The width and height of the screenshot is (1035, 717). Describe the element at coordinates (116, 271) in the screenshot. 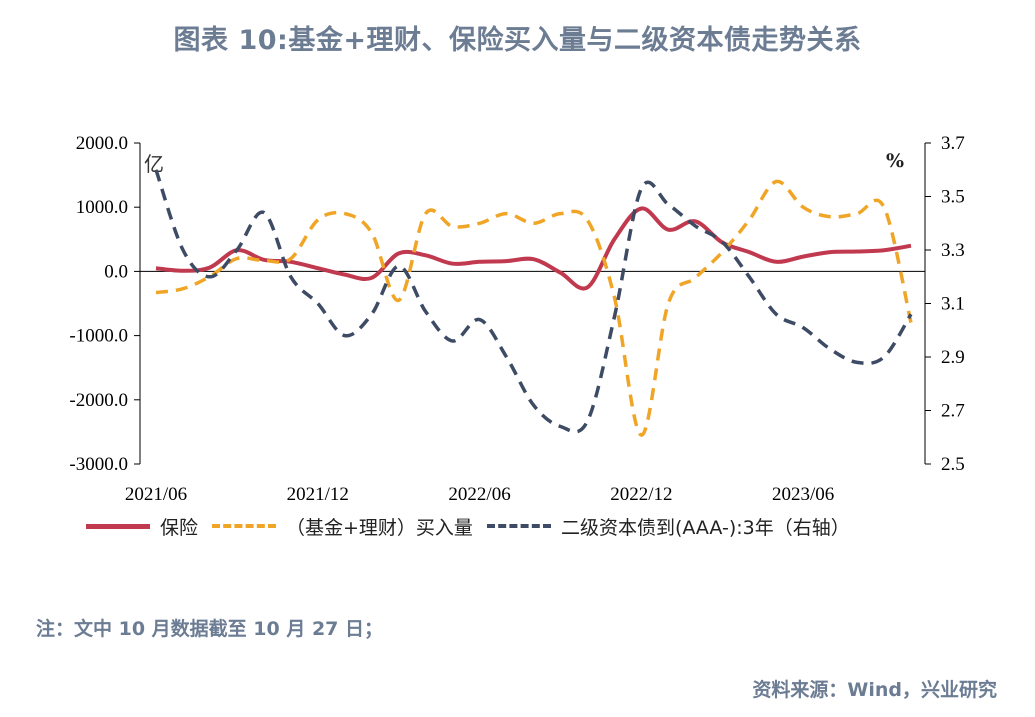

I see `left-tick-label: 0.0` at that location.